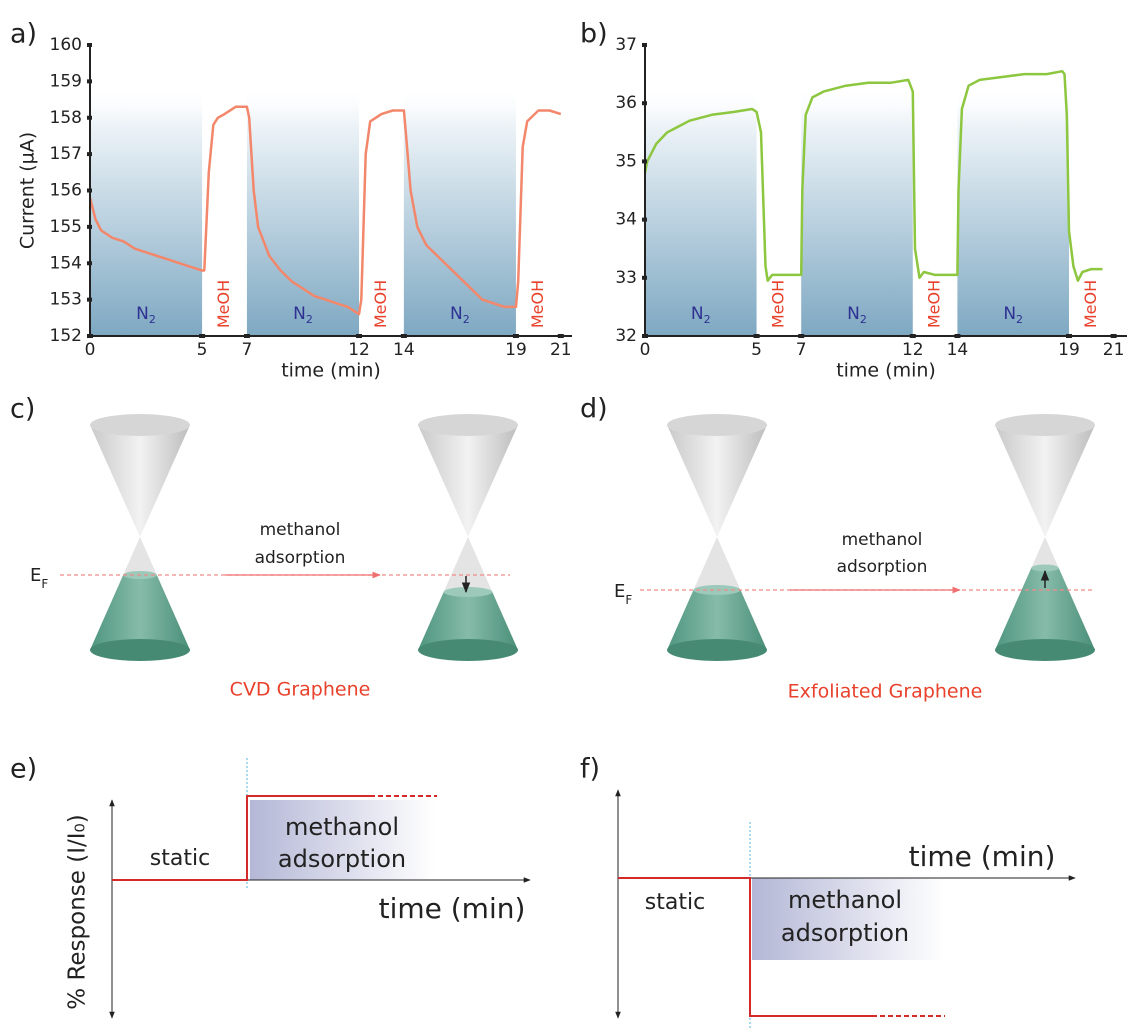 This screenshot has height=1034, width=1134. What do you see at coordinates (66, 45) in the screenshot?
I see `y-tick-label: 160` at bounding box center [66, 45].